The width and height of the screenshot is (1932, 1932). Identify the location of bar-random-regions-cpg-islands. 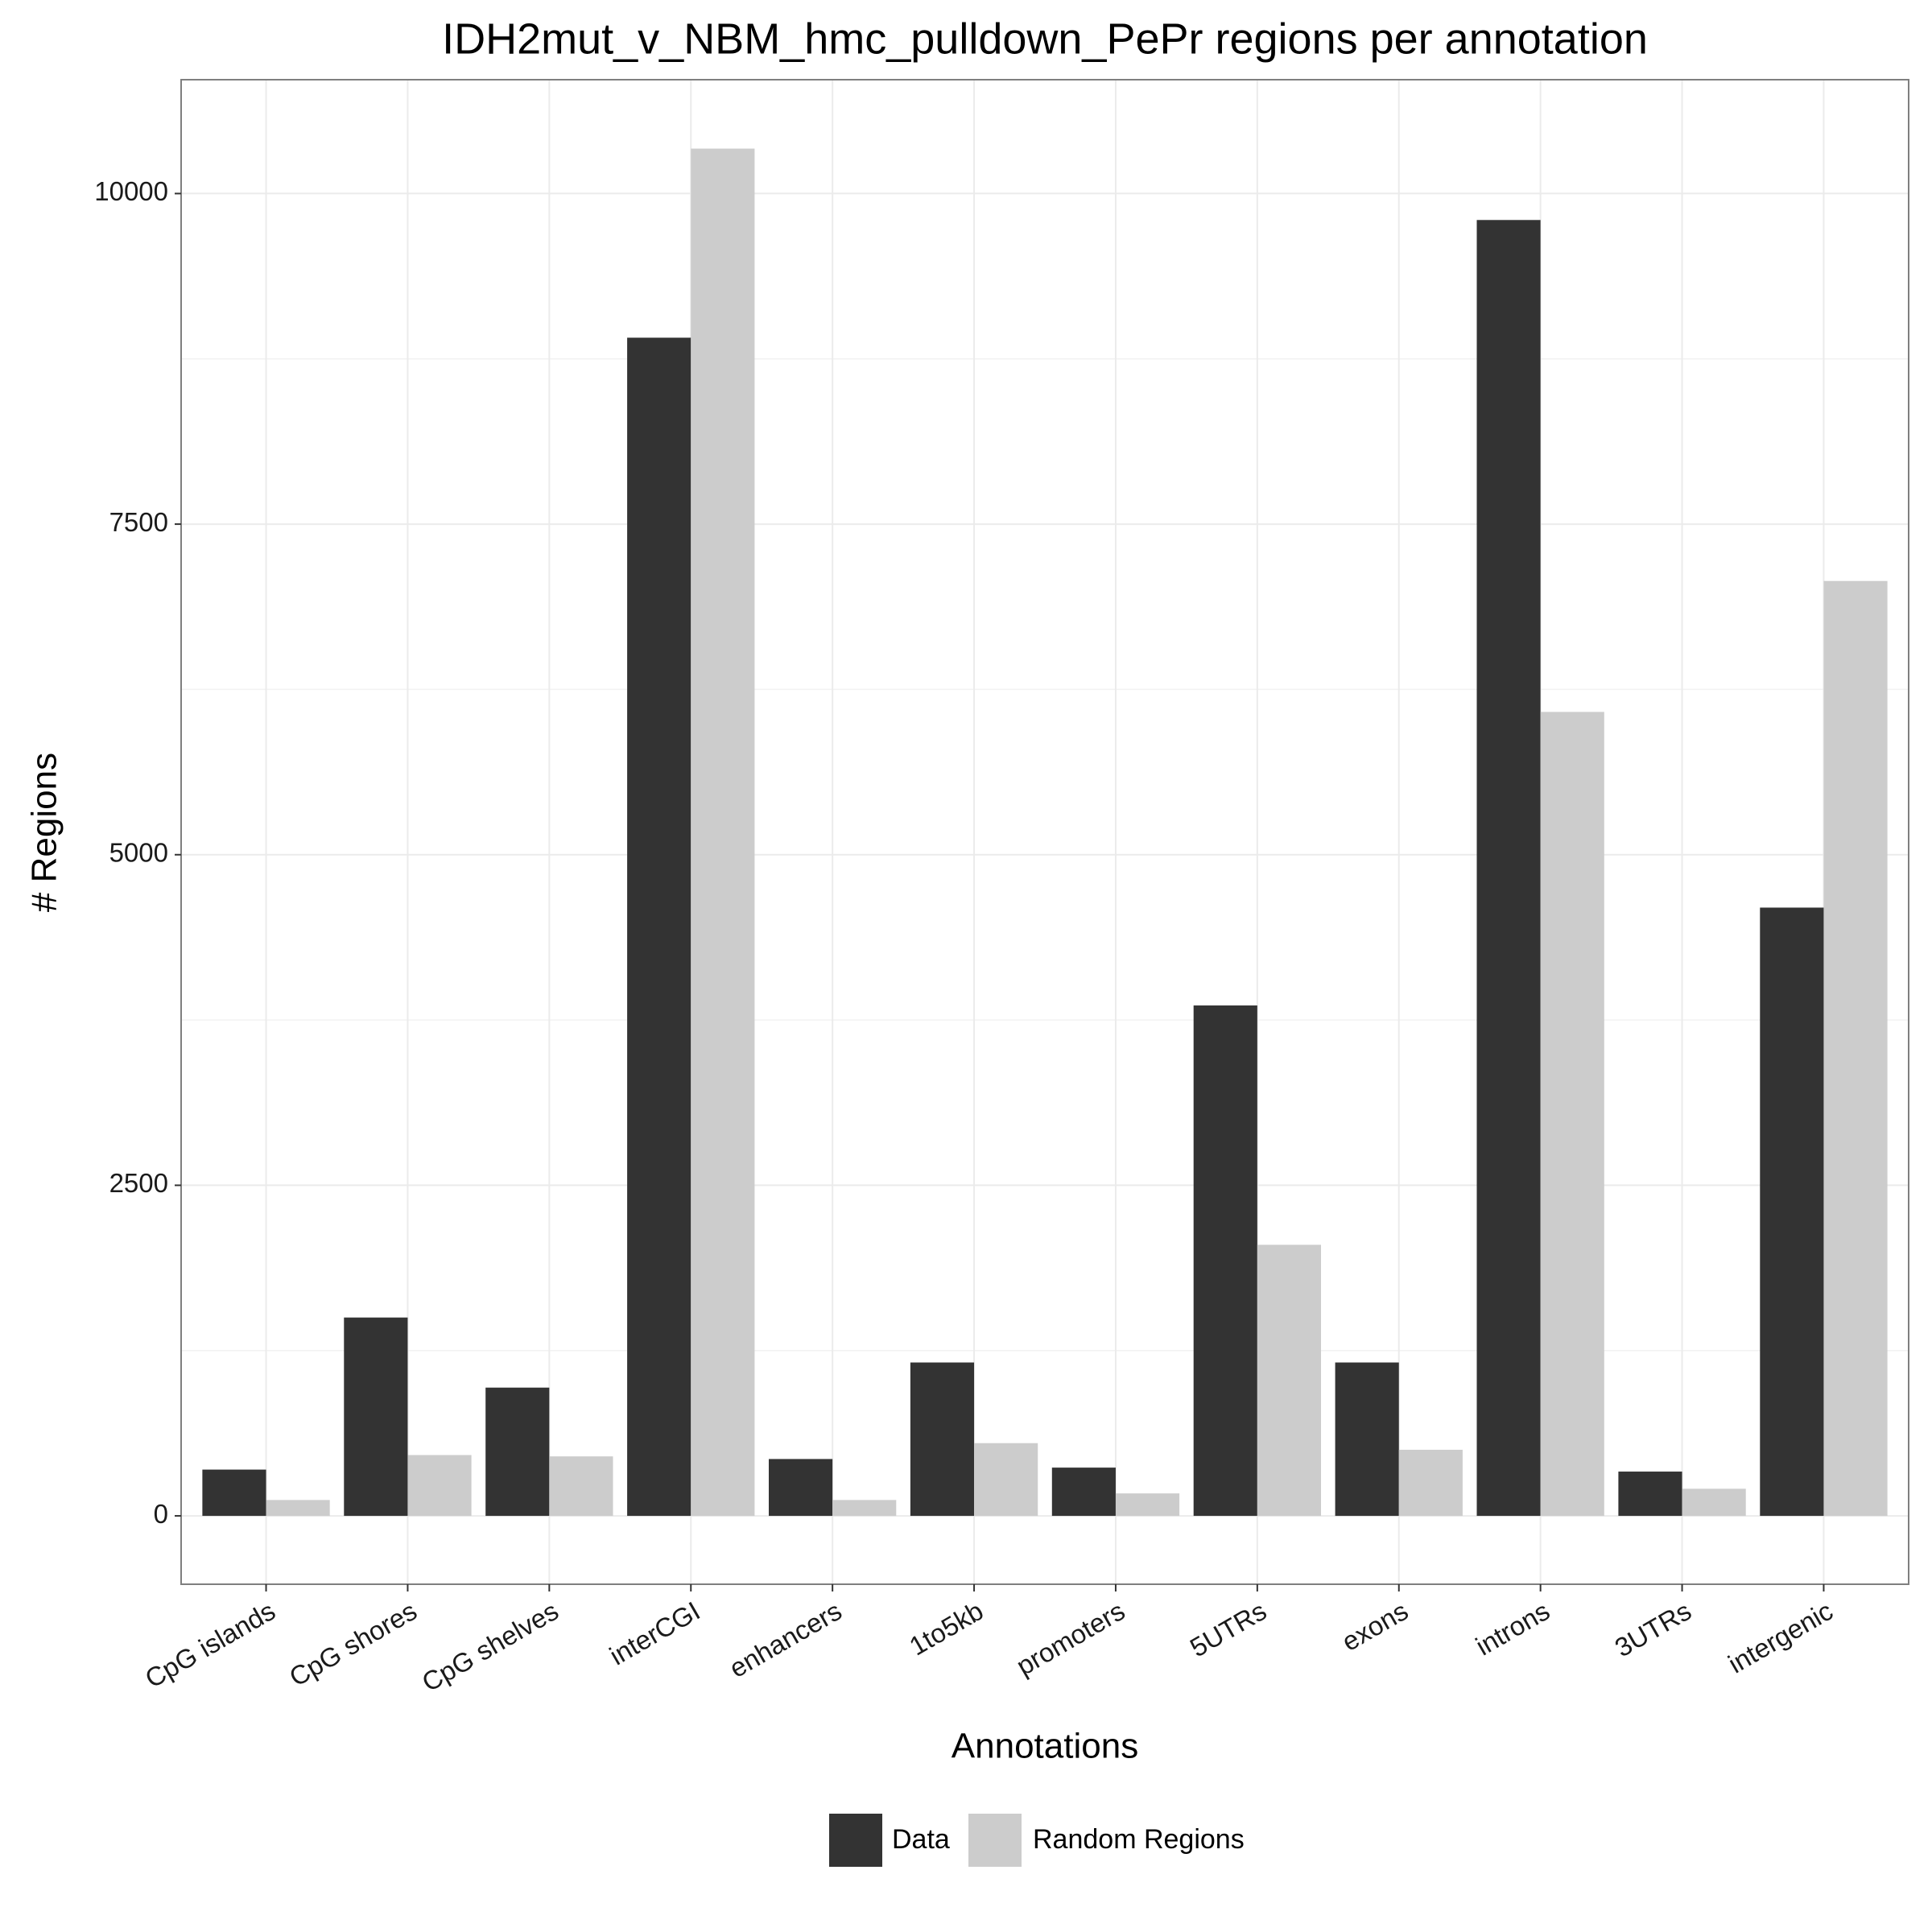
(298, 1508).